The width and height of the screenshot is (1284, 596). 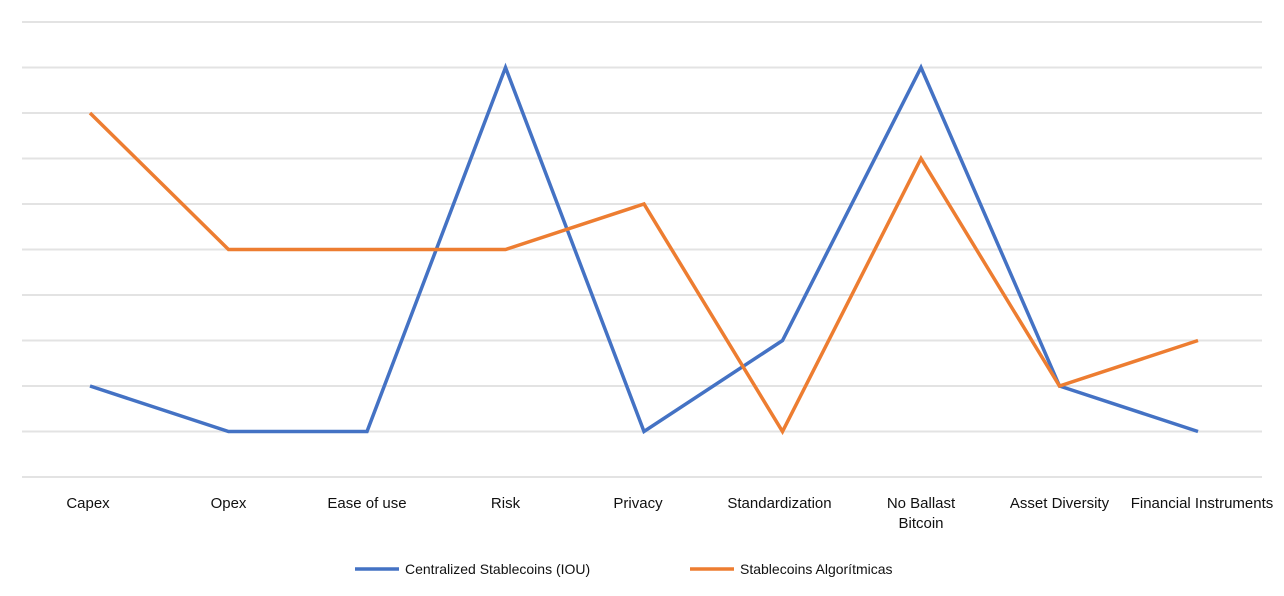 I want to click on x-tick-label-line: Financial Instruments, so click(x=1202, y=503).